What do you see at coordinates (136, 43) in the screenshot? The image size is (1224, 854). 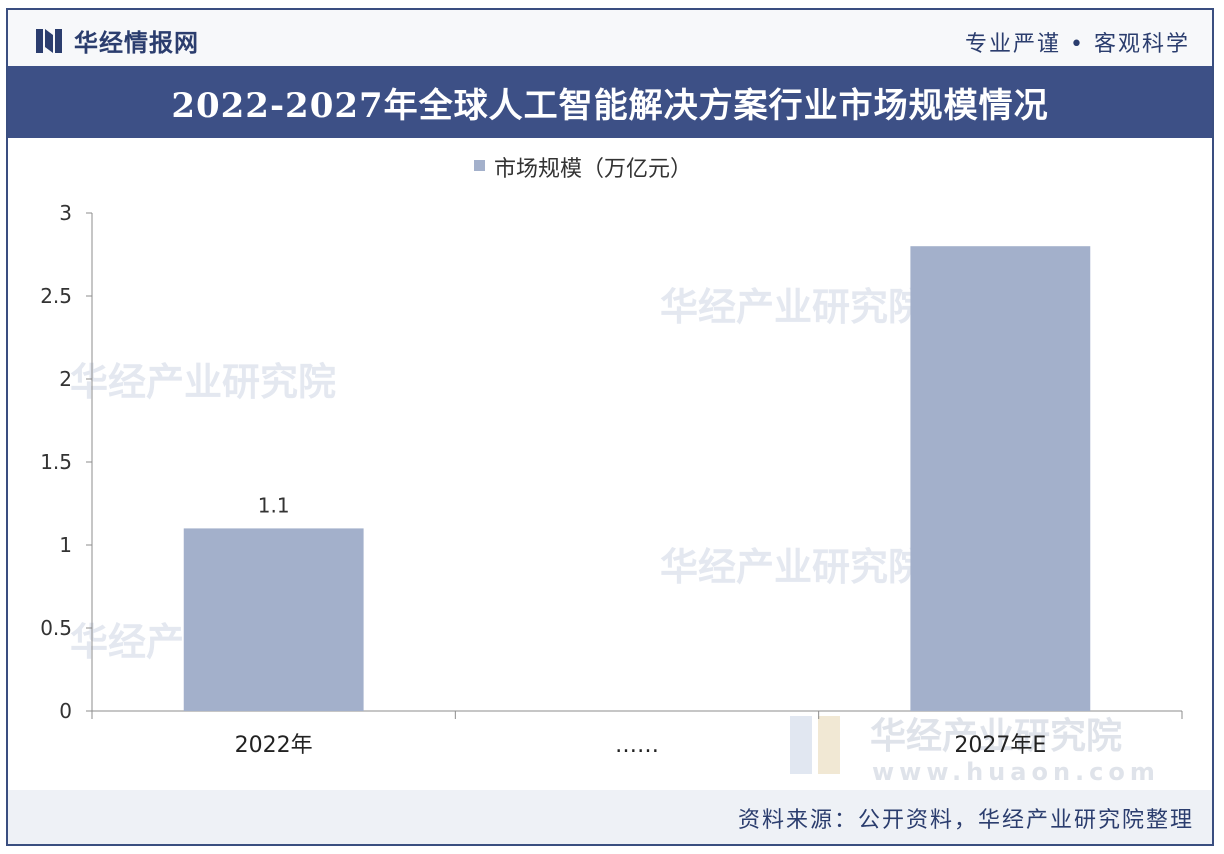 I see `brand-name: 华经情报网` at bounding box center [136, 43].